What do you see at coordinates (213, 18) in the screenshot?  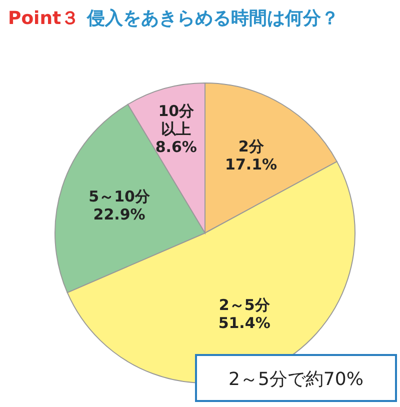 I see `chart-title: 侵入をあきらめる時間は何分？` at bounding box center [213, 18].